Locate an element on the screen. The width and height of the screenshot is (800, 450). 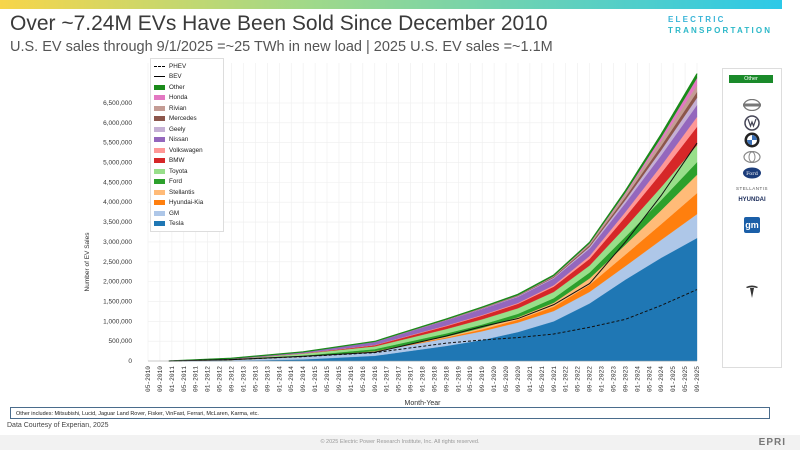
legend-label: Tesla is located at coordinates (176, 224).